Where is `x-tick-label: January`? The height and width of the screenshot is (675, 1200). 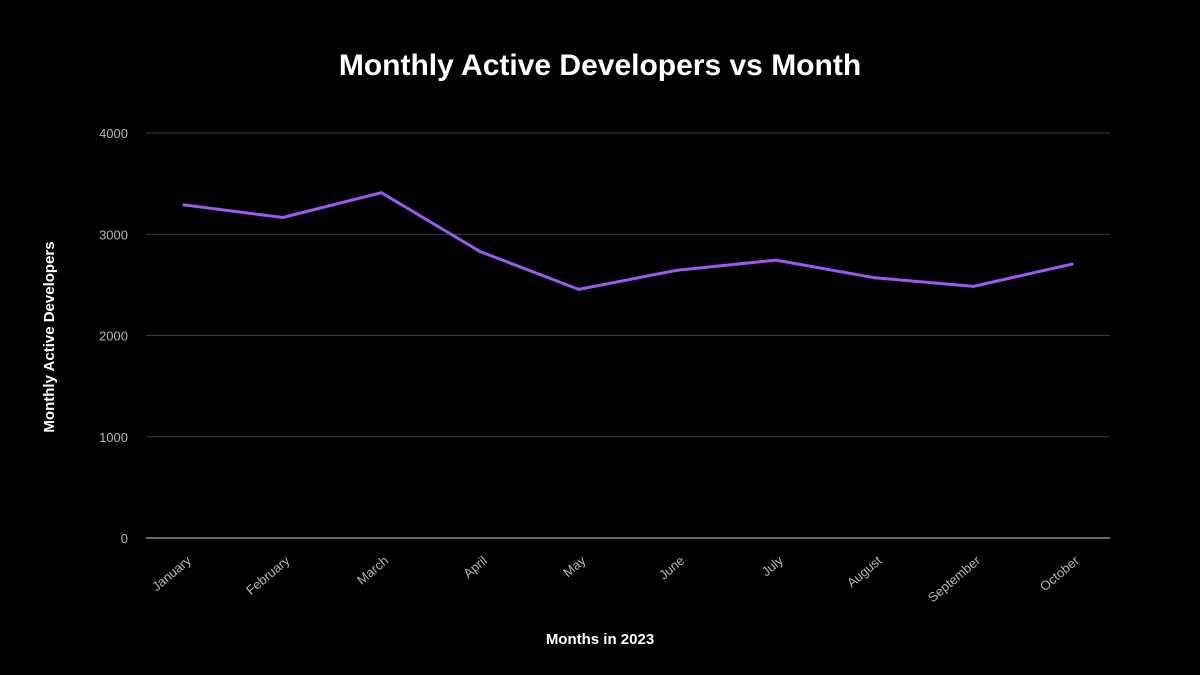
x-tick-label: January is located at coordinates (171, 573).